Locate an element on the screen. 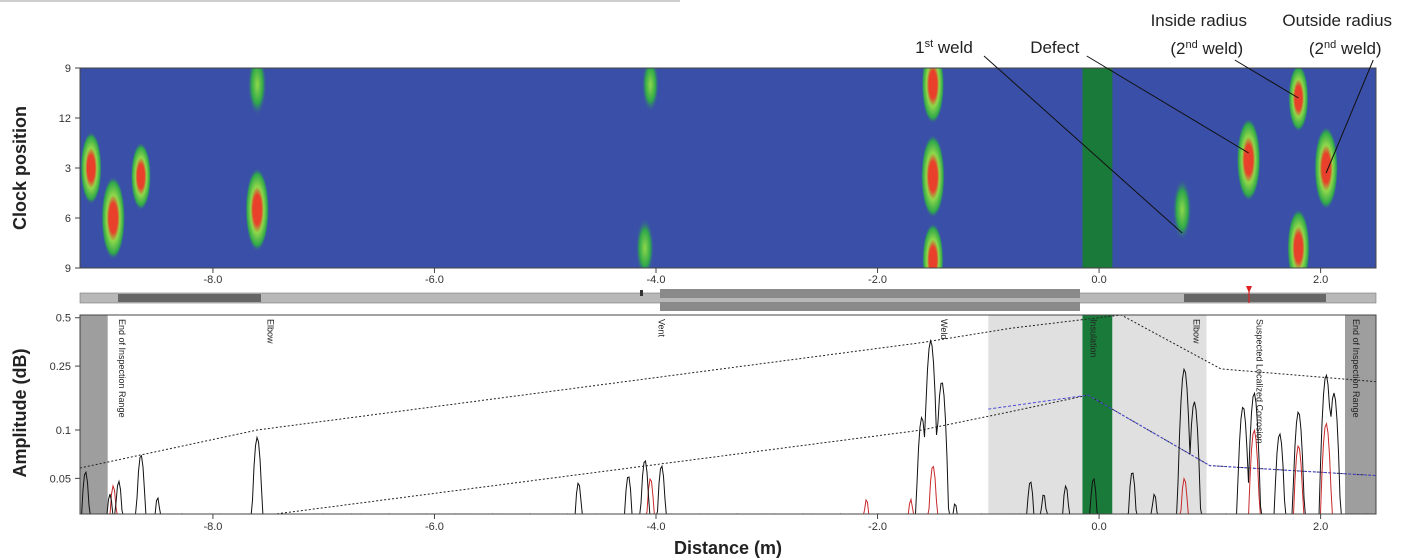  pipe-track-bar is located at coordinates (728, 298).